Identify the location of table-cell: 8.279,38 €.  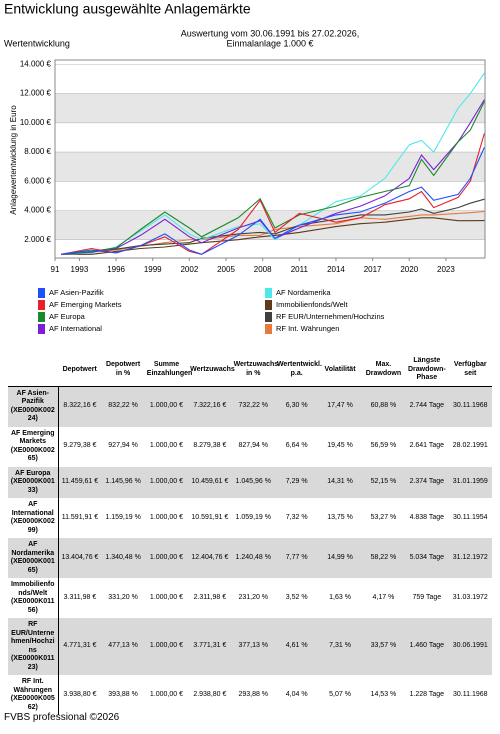
(210, 446).